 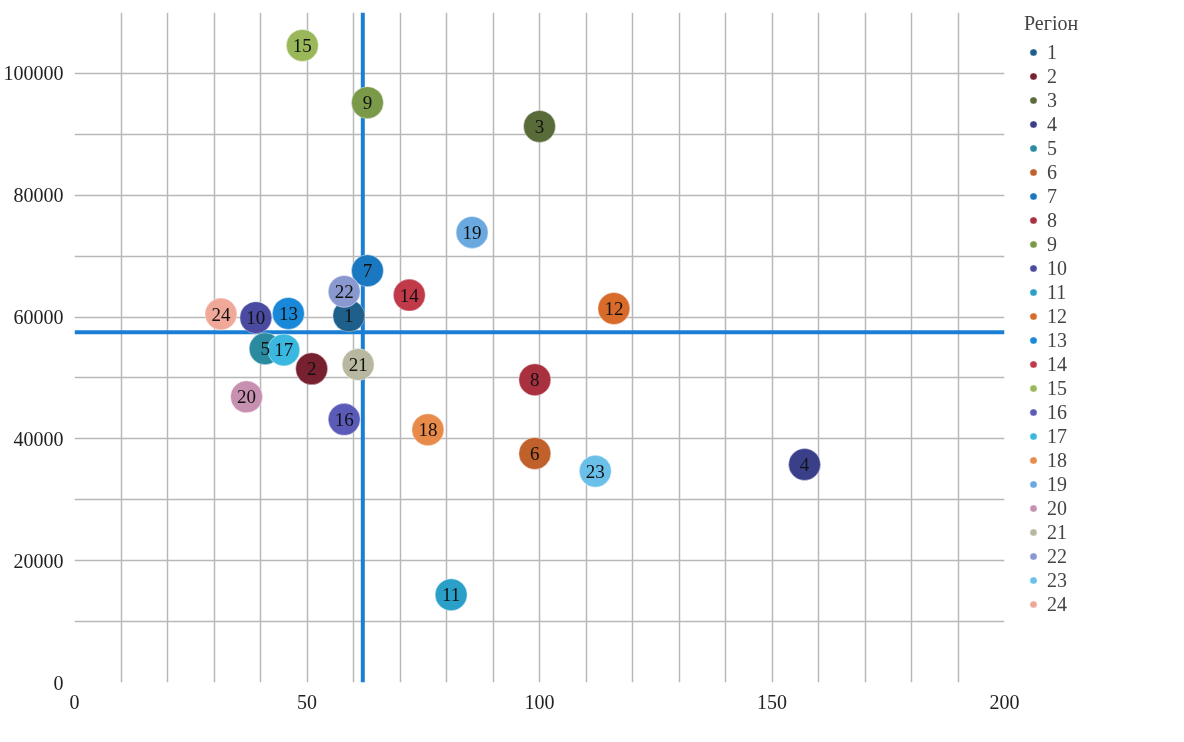 What do you see at coordinates (1052, 124) in the screenshot?
I see `legend-label: 4` at bounding box center [1052, 124].